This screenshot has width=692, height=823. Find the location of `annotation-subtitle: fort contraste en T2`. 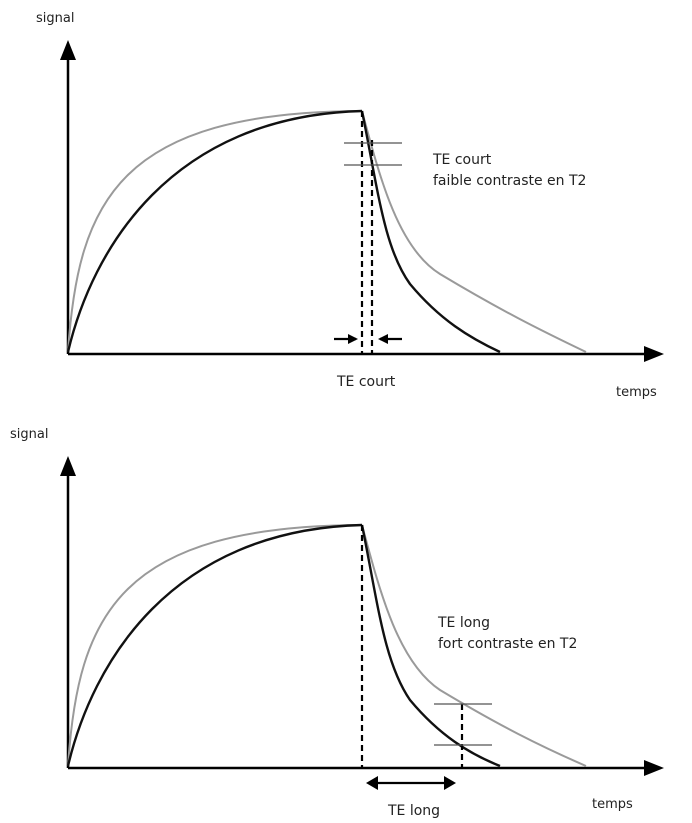

annotation-subtitle: fort contraste en T2 is located at coordinates (507, 644).